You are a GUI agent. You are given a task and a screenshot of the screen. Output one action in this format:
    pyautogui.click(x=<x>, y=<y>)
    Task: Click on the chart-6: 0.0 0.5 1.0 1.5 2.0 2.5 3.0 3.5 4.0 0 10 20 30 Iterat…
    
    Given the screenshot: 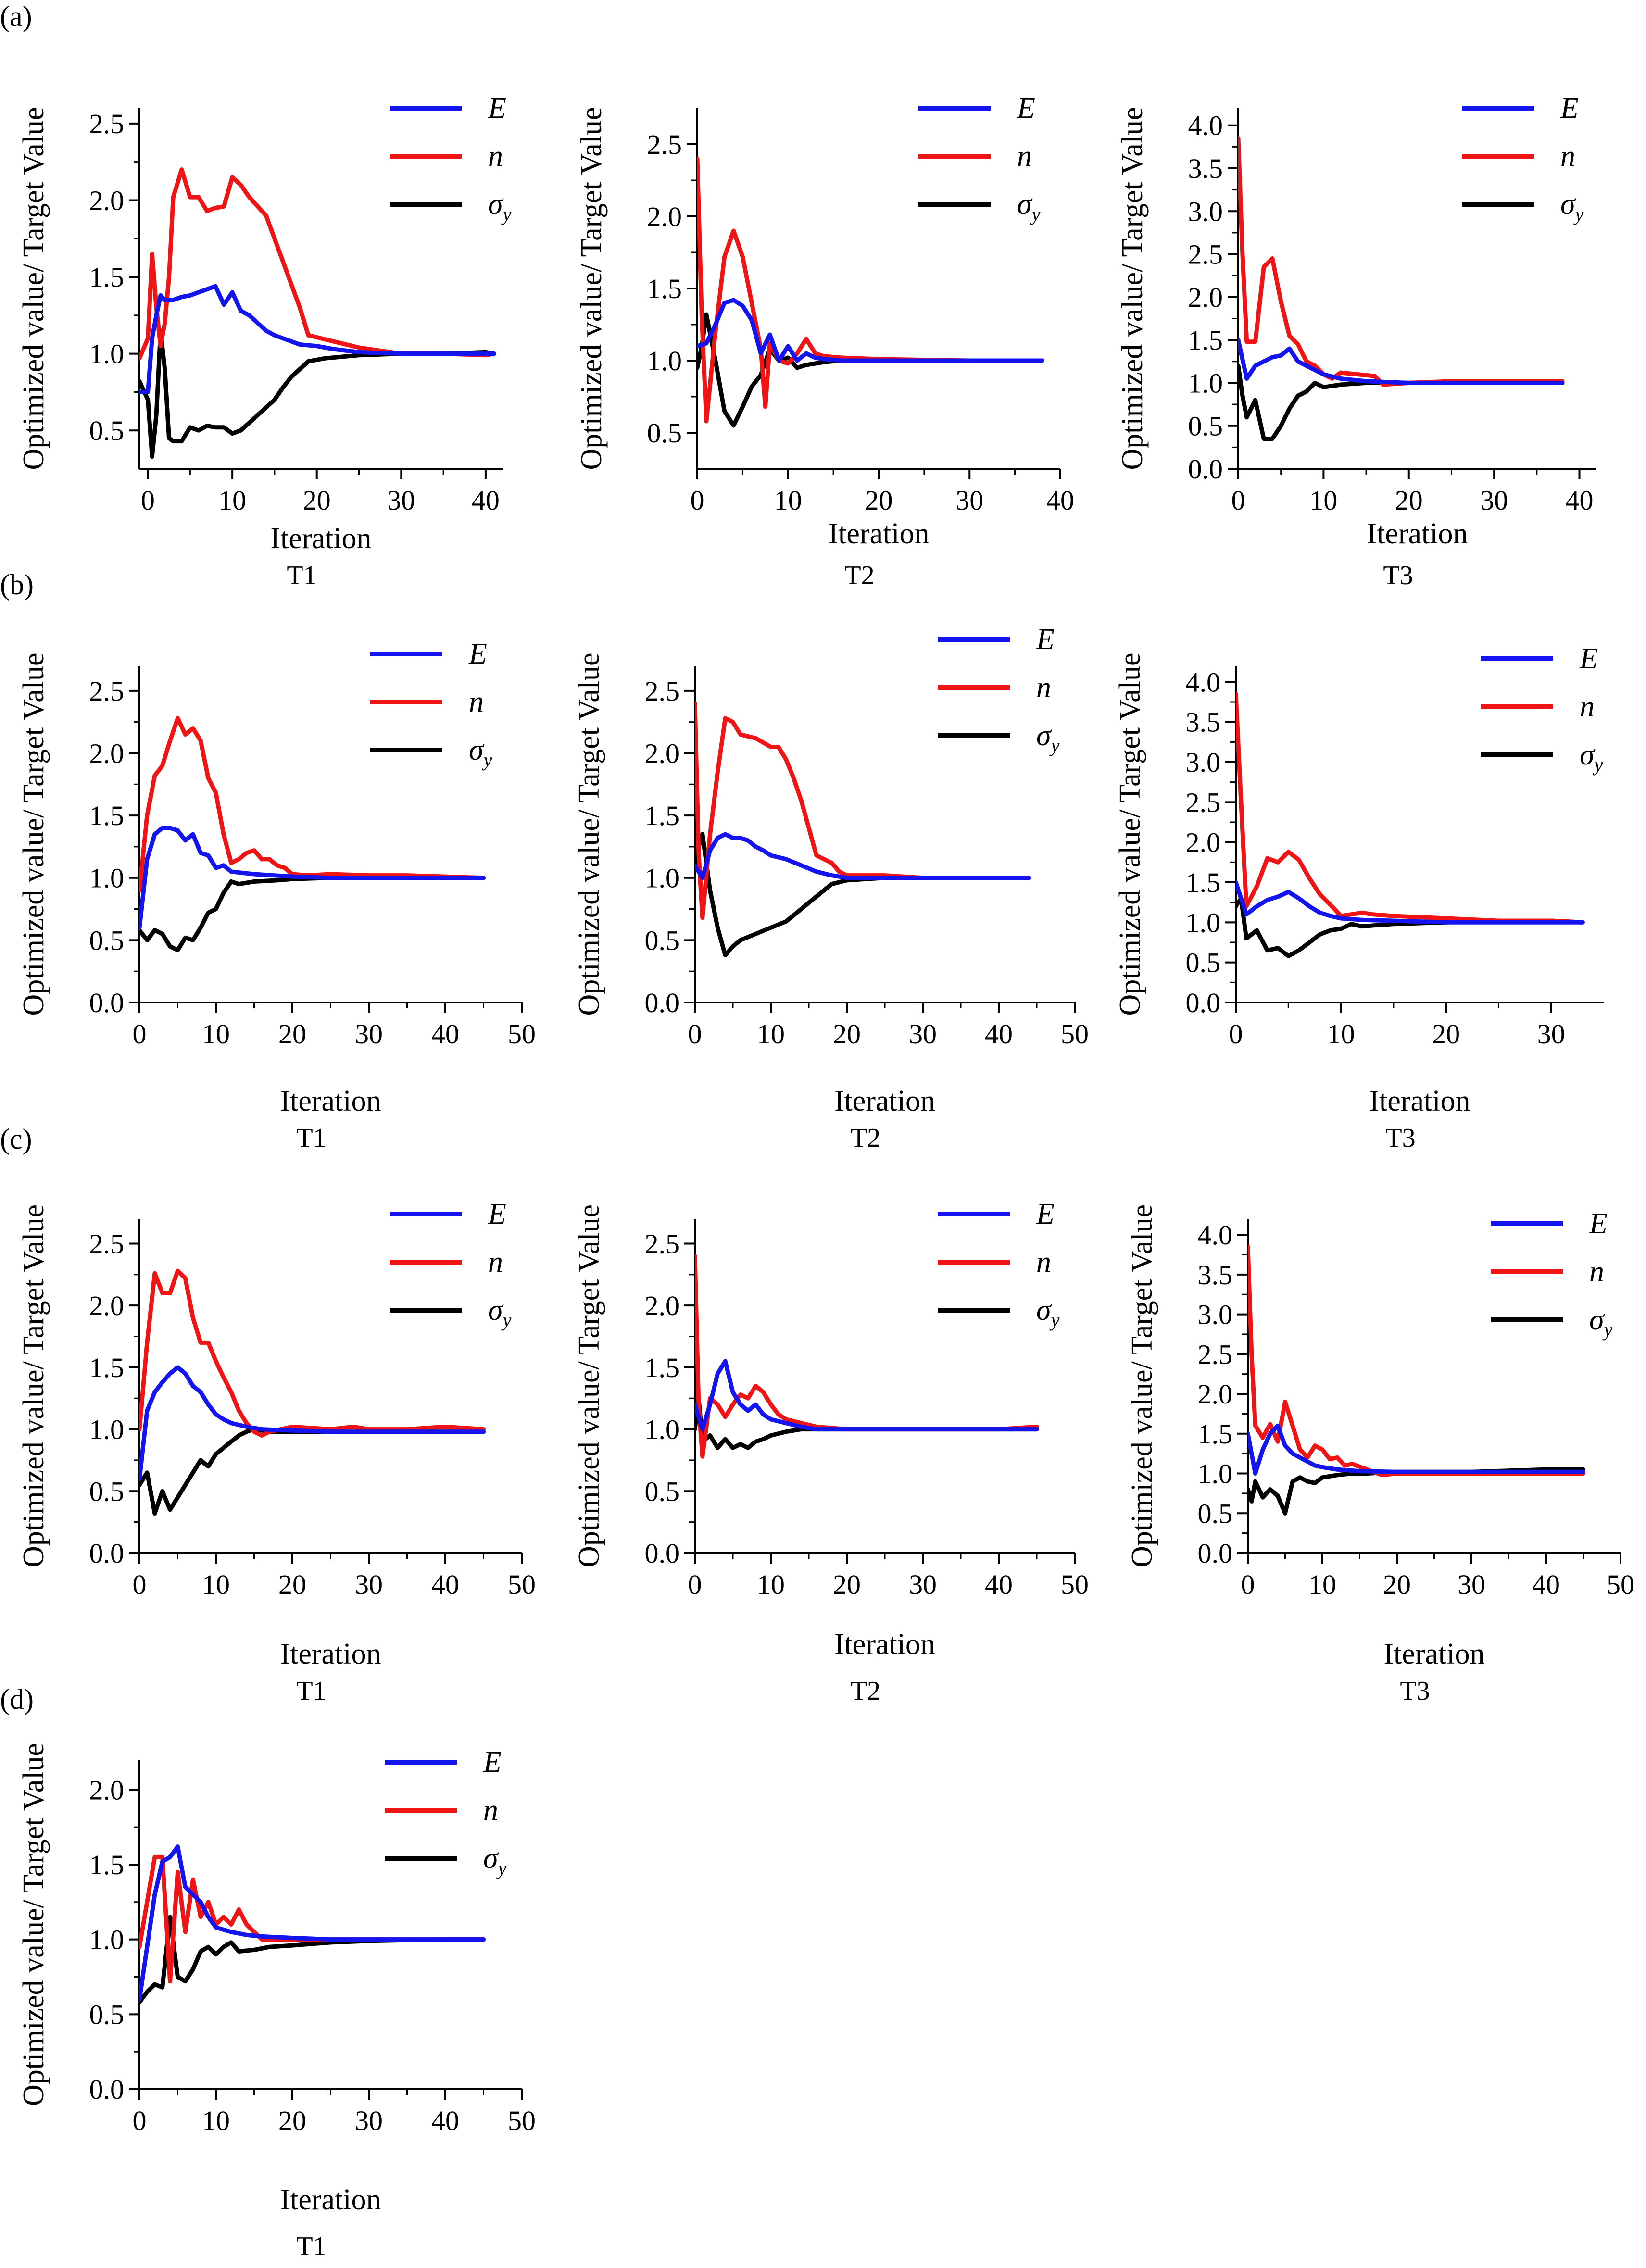 What is the action you would take?
    pyautogui.click(x=1359, y=897)
    